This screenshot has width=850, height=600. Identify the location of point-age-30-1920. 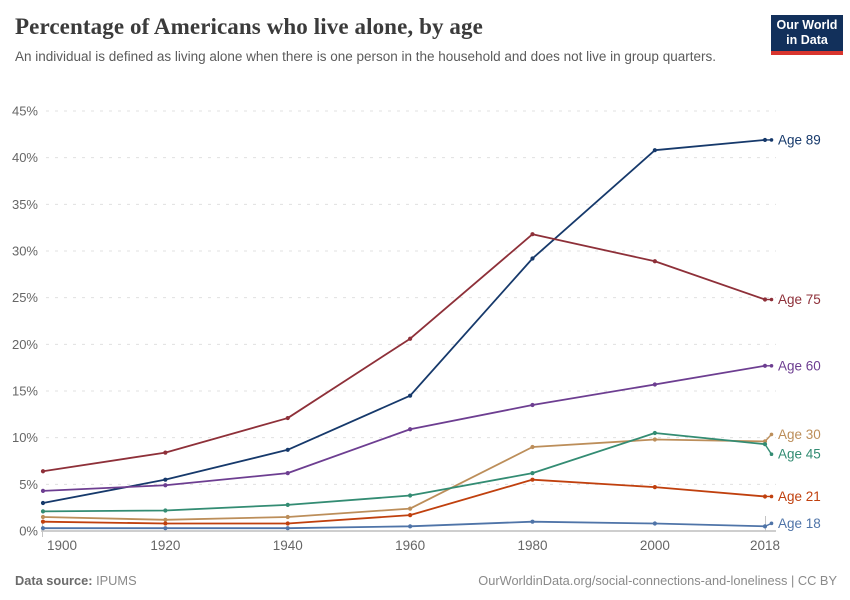
(165, 519).